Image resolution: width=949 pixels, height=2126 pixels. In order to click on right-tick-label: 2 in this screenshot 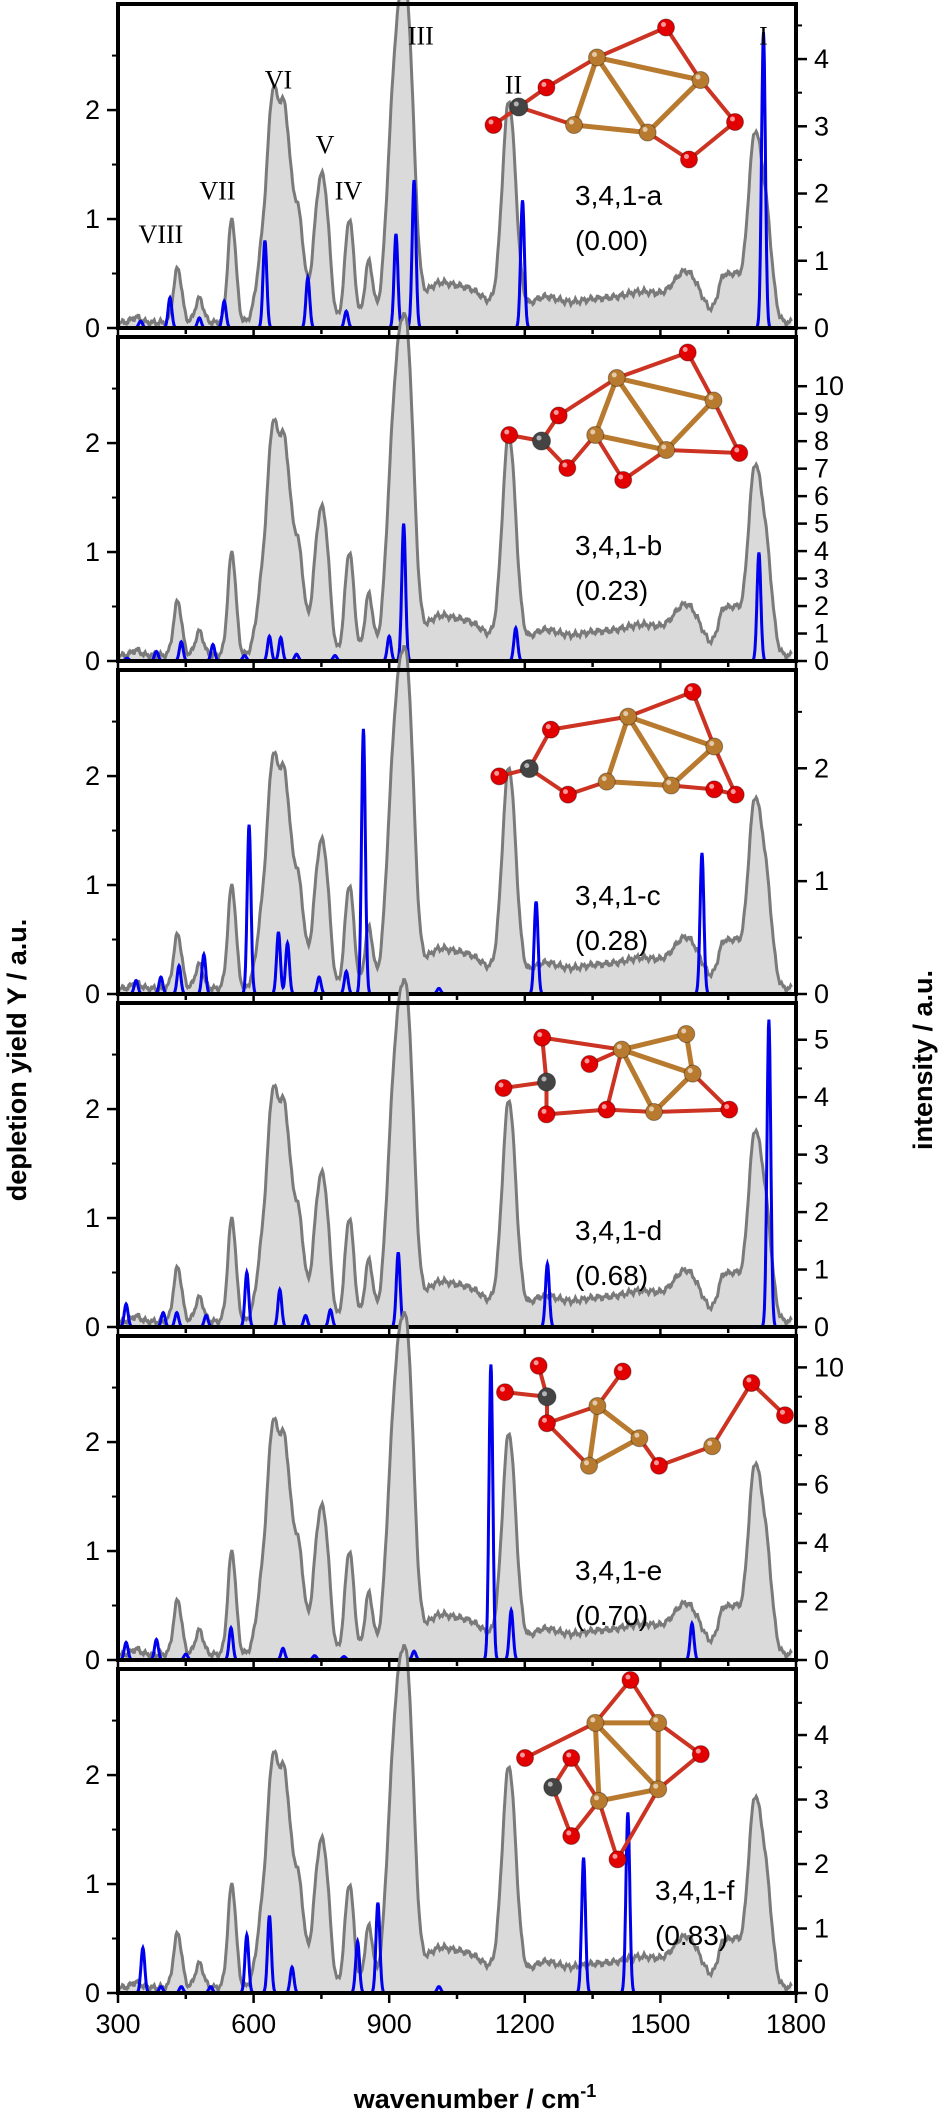, I will do `click(821, 1601)`.